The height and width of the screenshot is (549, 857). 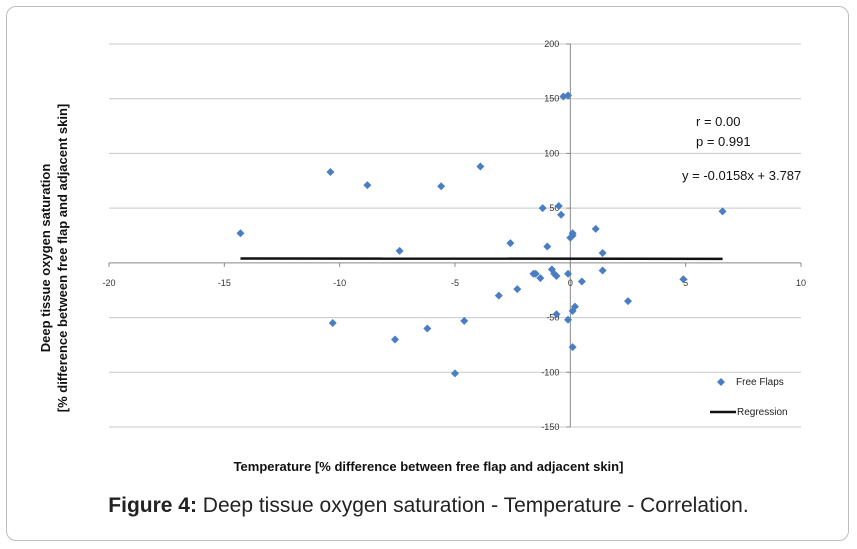 I want to click on y-tick-label: -100, so click(x=550, y=372).